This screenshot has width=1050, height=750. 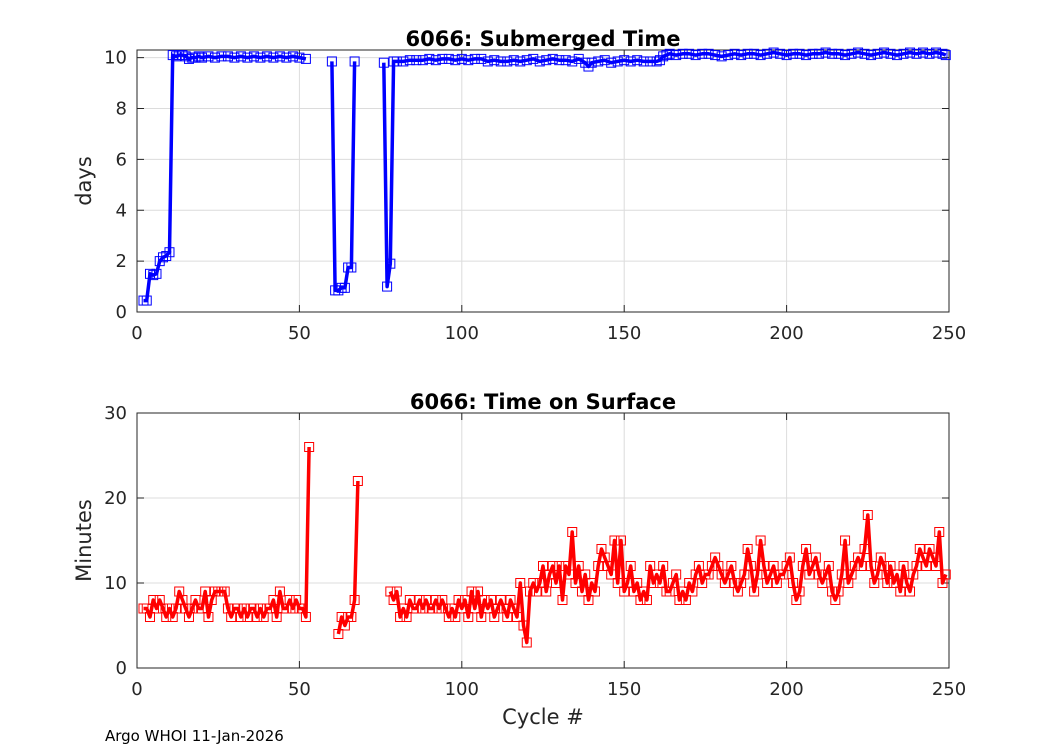 What do you see at coordinates (115, 583) in the screenshot?
I see `chart2-ytick-label: 10` at bounding box center [115, 583].